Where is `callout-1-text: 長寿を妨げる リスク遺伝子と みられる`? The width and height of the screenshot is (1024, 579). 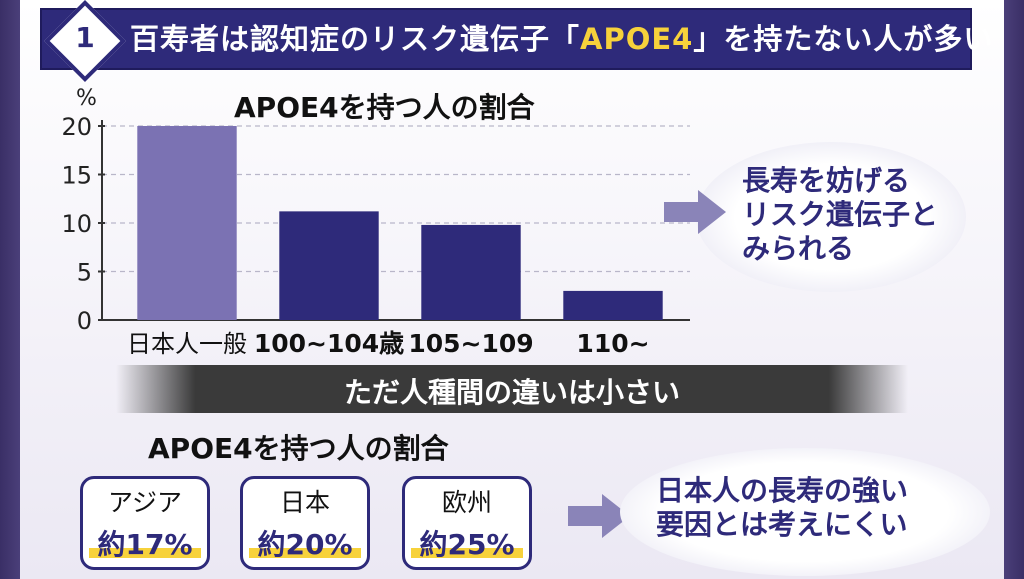 callout-1-text: 長寿を妨げる リスク遺伝子と みられる is located at coordinates (840, 215).